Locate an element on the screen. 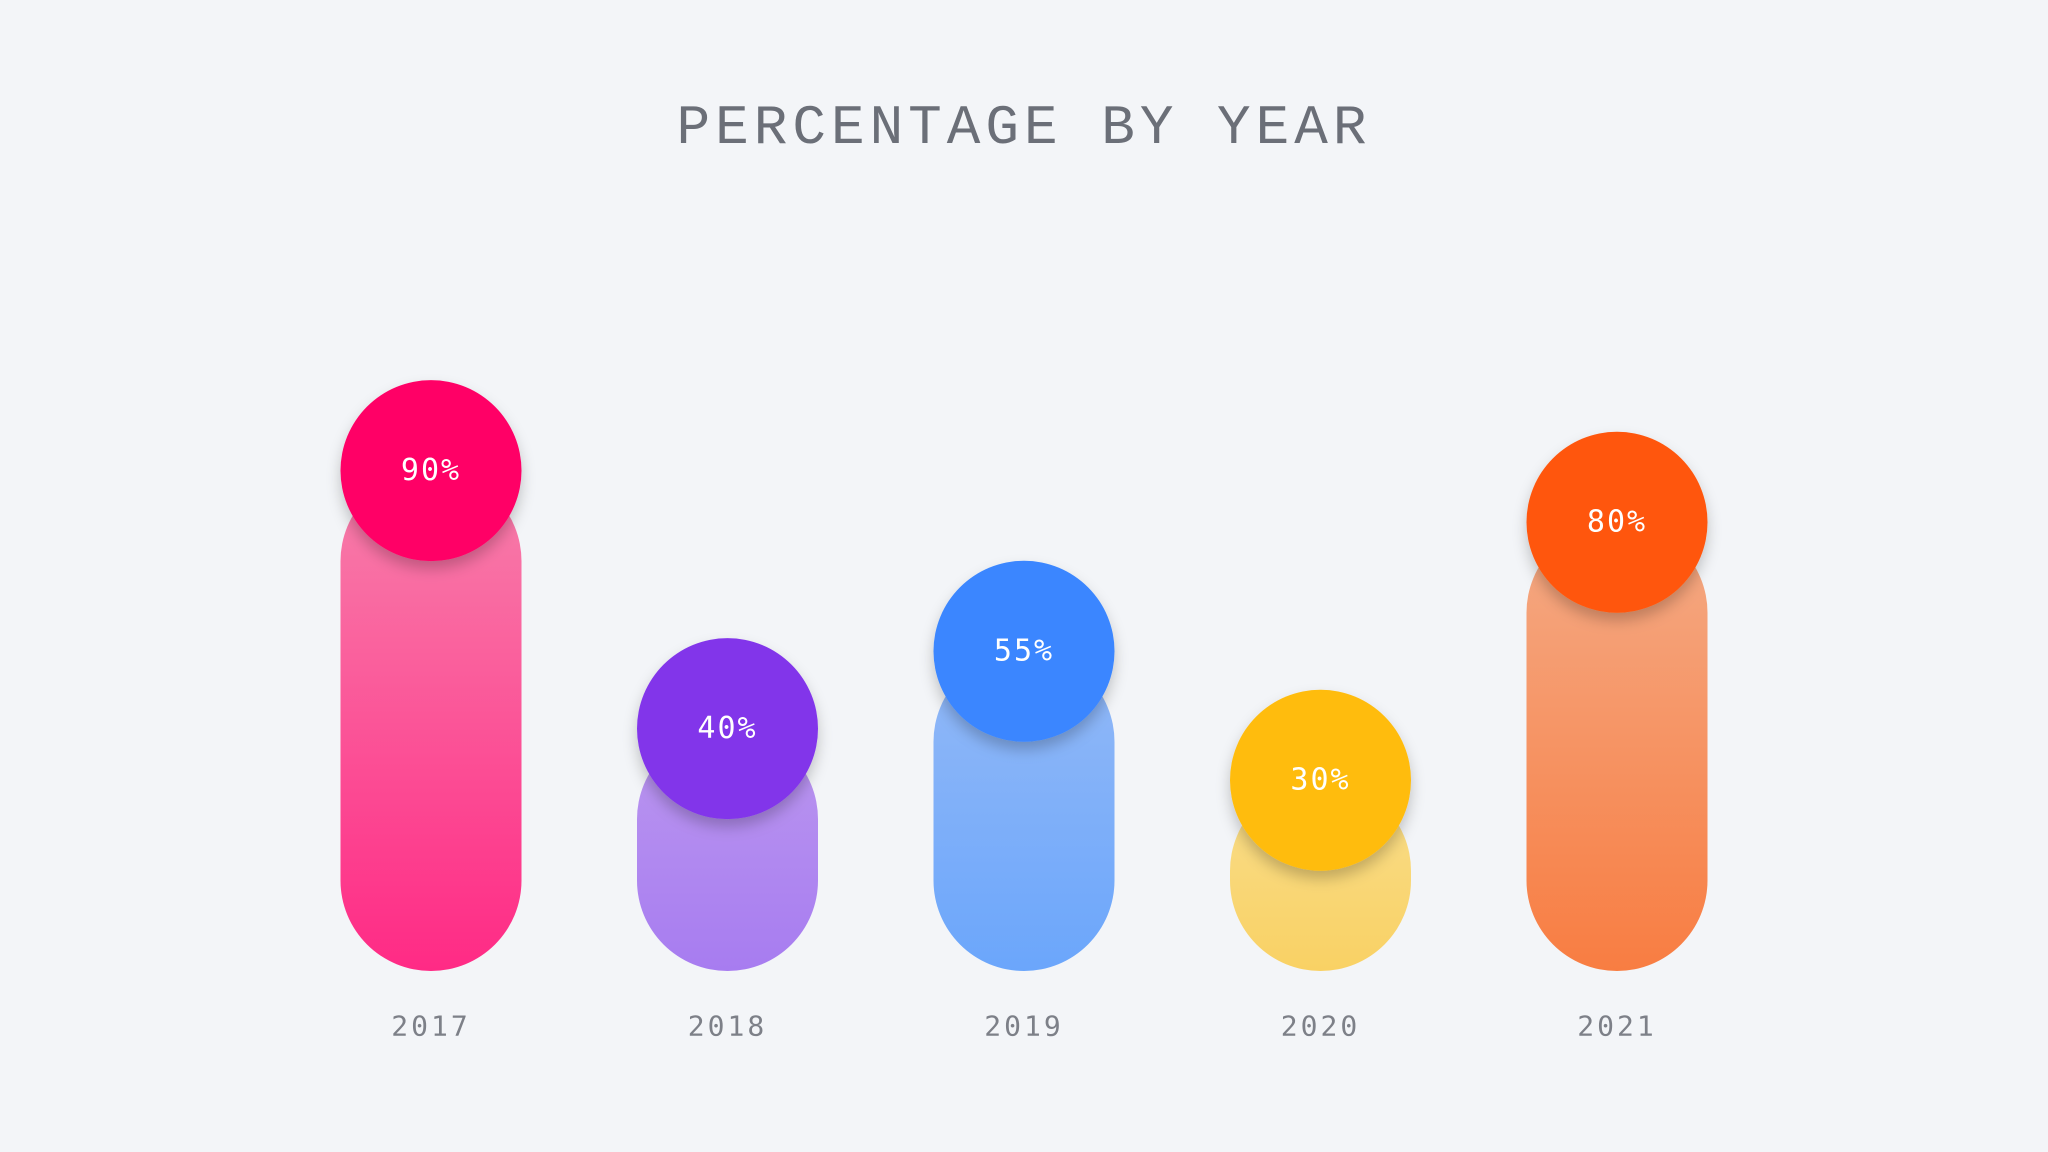  category-label-2021: 2021 is located at coordinates (1616, 1026).